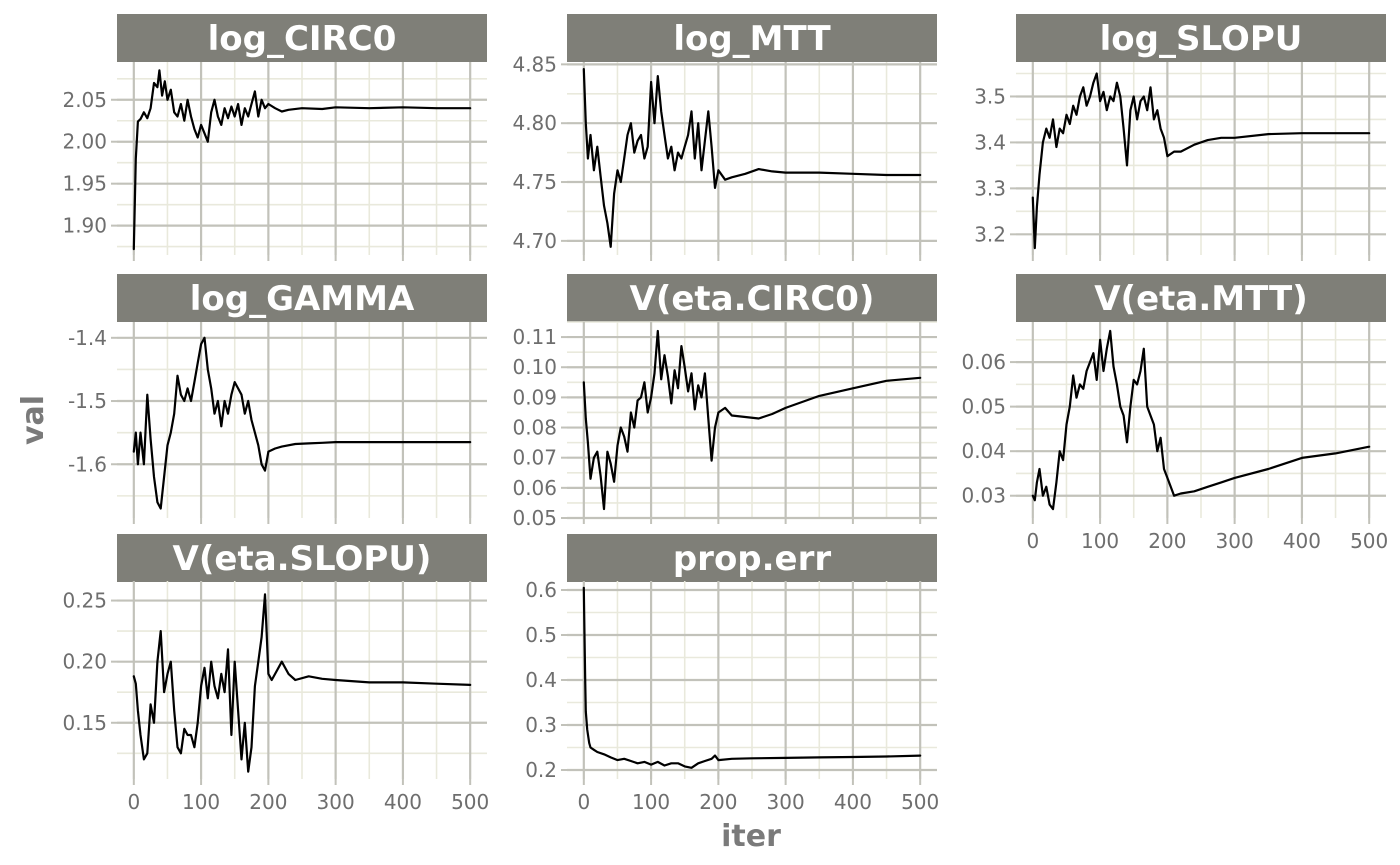  Describe the element at coordinates (534, 397) in the screenshot. I see `y-tick-label: 0.09` at that location.